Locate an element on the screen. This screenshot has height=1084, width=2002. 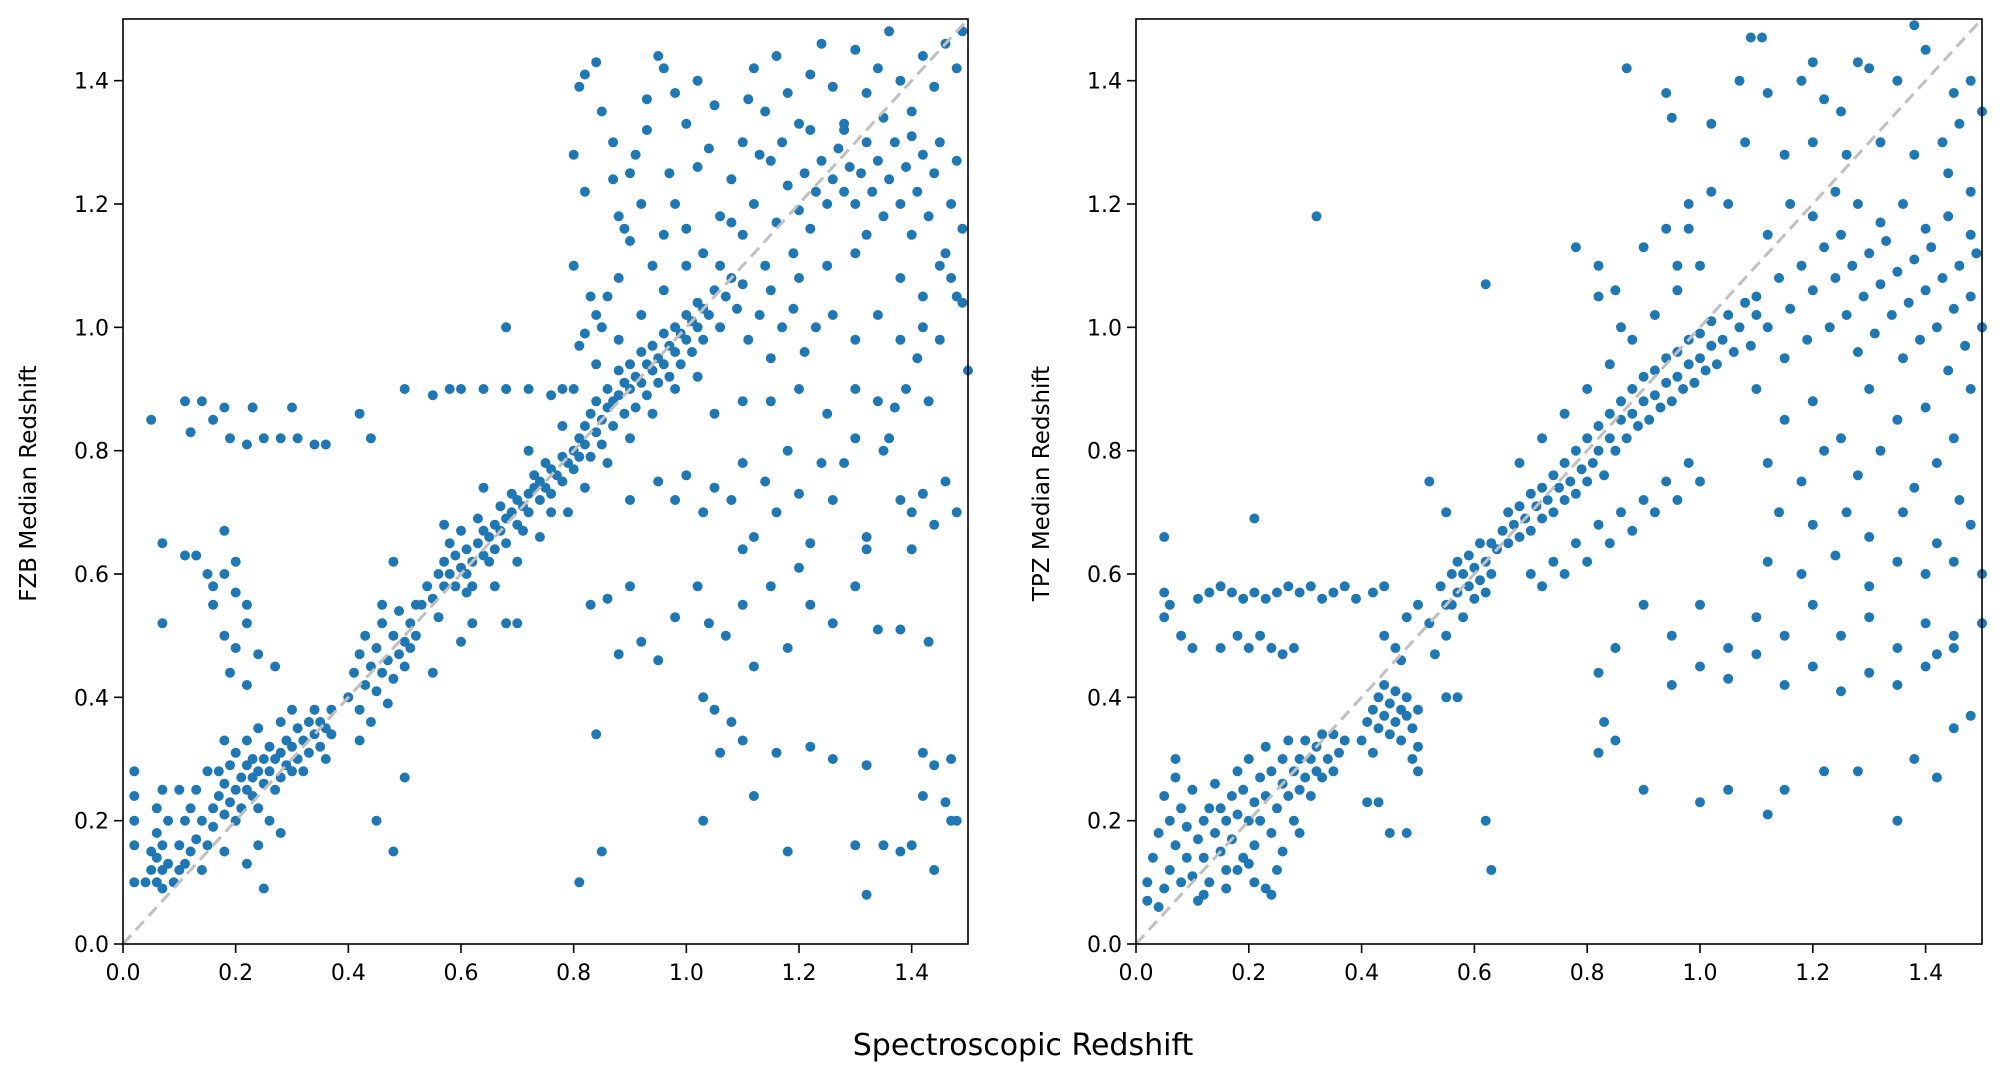
fzb-y-tick-label: 1.2 is located at coordinates (91, 205).